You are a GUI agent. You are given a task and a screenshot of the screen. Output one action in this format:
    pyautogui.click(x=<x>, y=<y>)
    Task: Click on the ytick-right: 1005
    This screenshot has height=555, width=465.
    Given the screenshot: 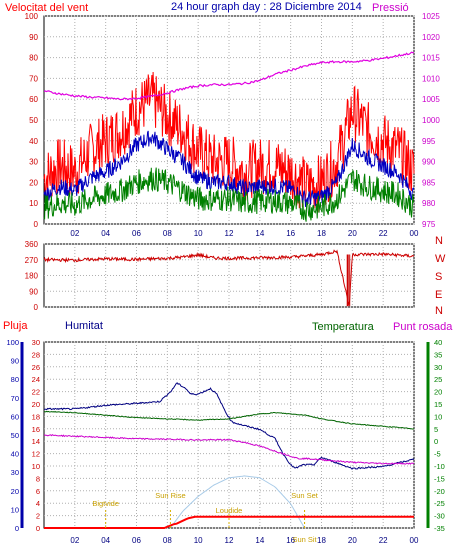 What is the action you would take?
    pyautogui.click(x=431, y=99)
    